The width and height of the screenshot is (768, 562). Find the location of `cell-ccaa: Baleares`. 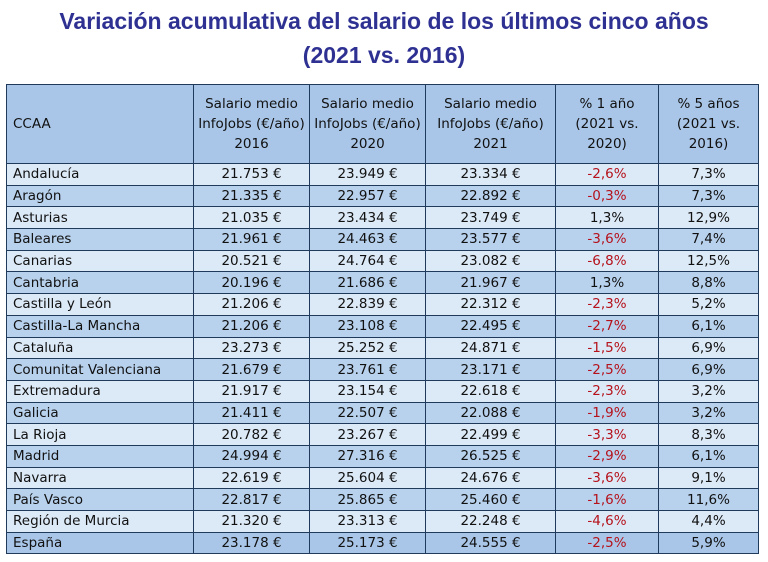

cell-ccaa: Baleares is located at coordinates (100, 239).